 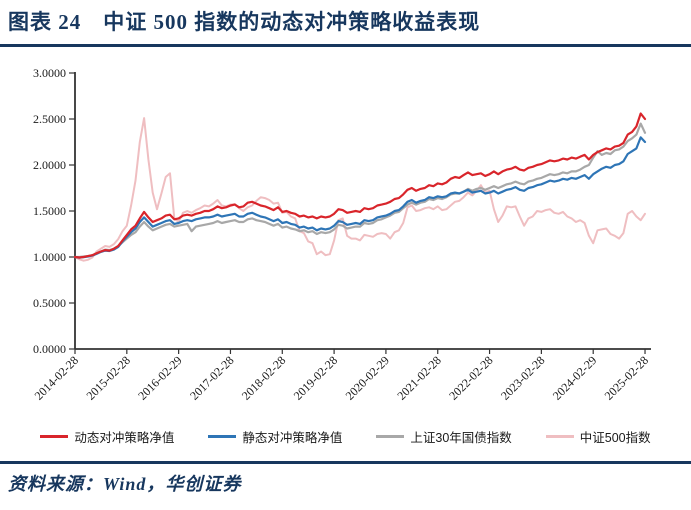 I want to click on footer-divider-rule, so click(x=345, y=462).